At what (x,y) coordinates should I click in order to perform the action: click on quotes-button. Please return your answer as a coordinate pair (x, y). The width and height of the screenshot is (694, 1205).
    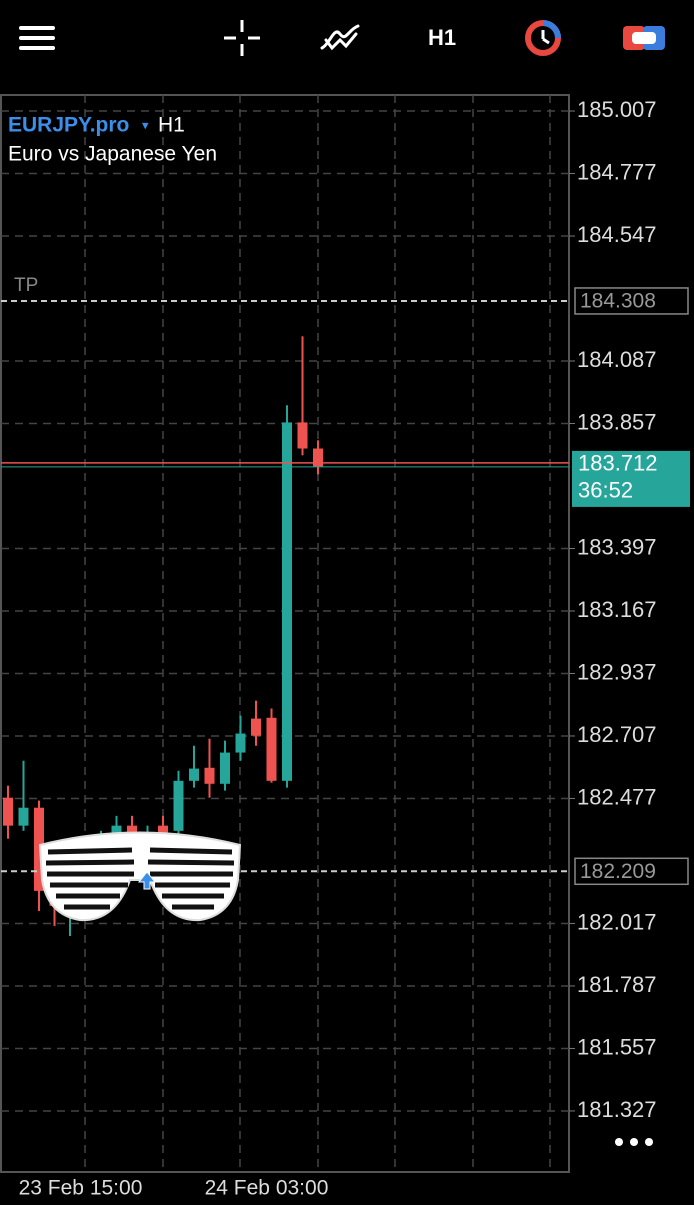
    Looking at the image, I should click on (644, 38).